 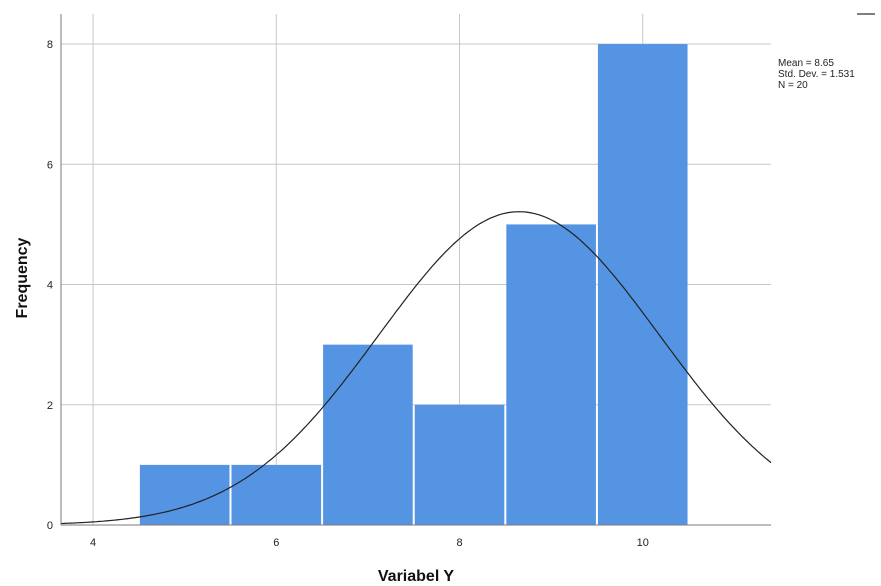 What do you see at coordinates (50, 406) in the screenshot?
I see `y-tick-label-2: 2` at bounding box center [50, 406].